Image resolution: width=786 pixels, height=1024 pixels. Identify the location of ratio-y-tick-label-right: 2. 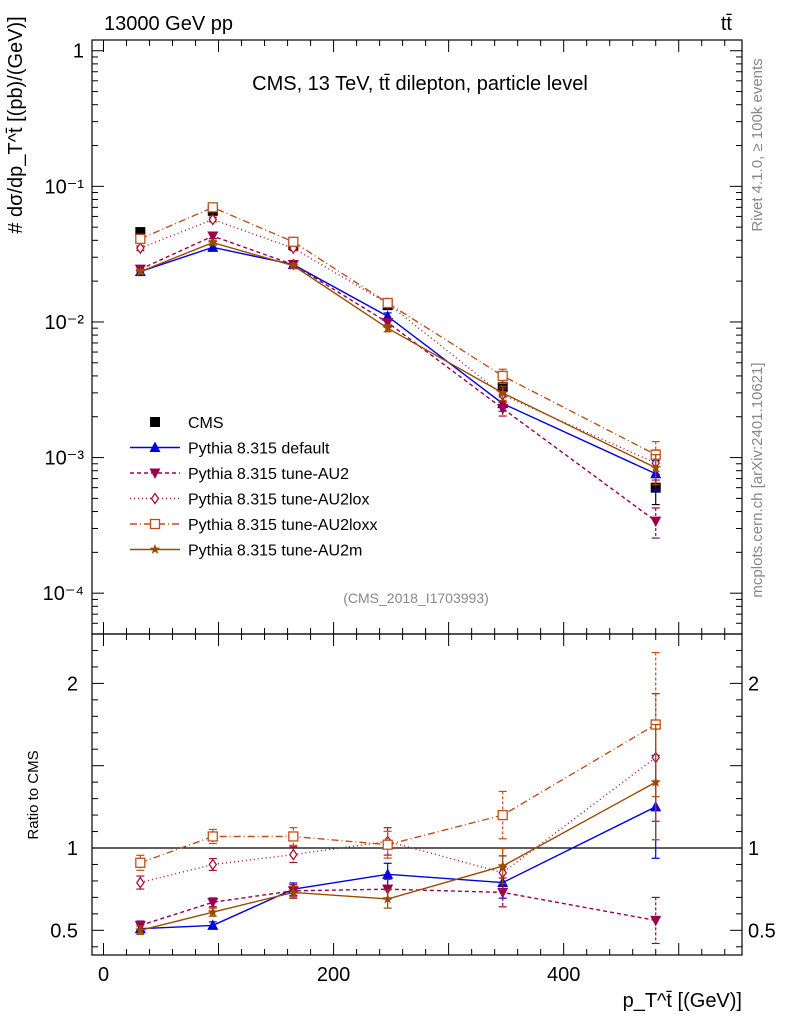
(753, 684).